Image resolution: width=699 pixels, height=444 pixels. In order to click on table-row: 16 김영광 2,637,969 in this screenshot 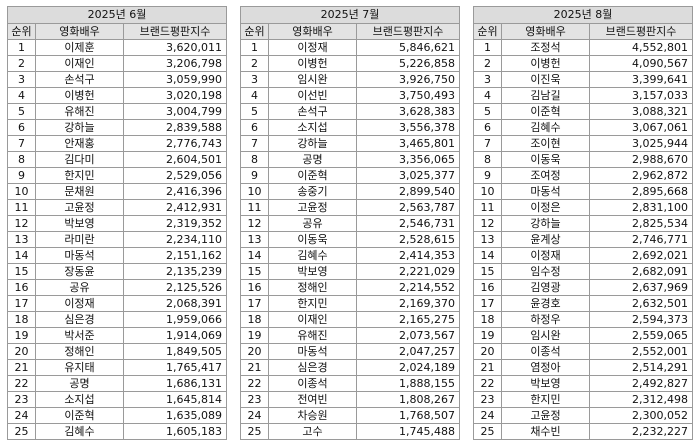, I will do `click(583, 287)`.